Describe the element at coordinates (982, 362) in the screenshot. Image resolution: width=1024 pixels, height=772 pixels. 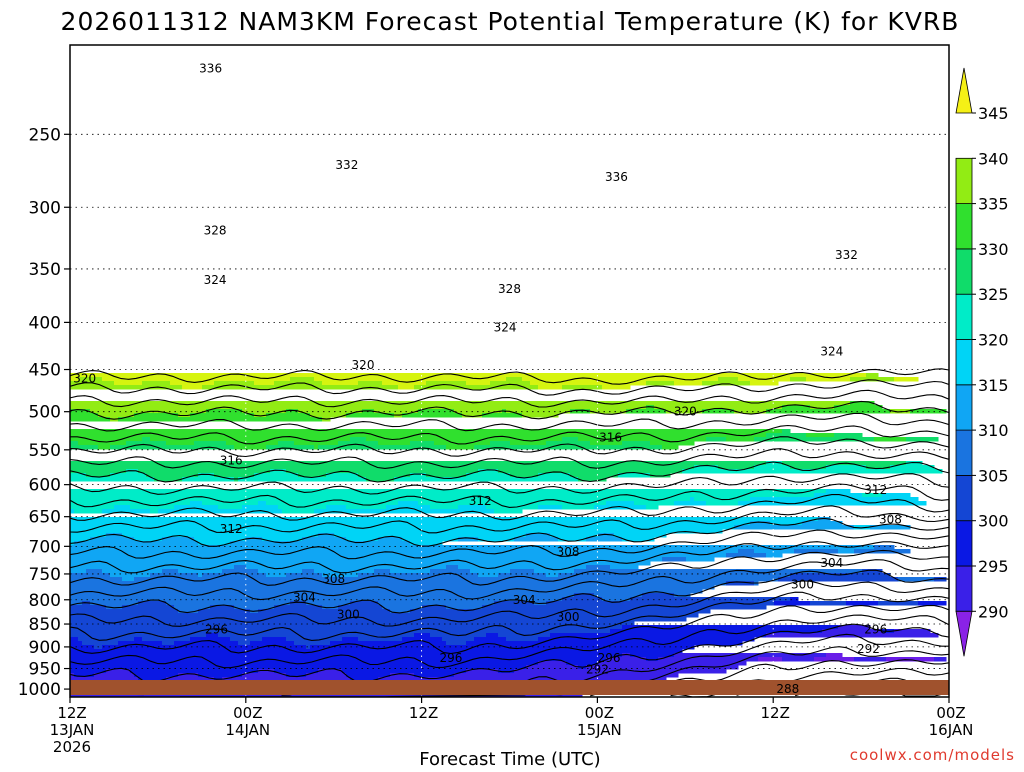
I see `colorbar: 290 295 300 305 310 315 320 325 330 335 340 345` at that location.